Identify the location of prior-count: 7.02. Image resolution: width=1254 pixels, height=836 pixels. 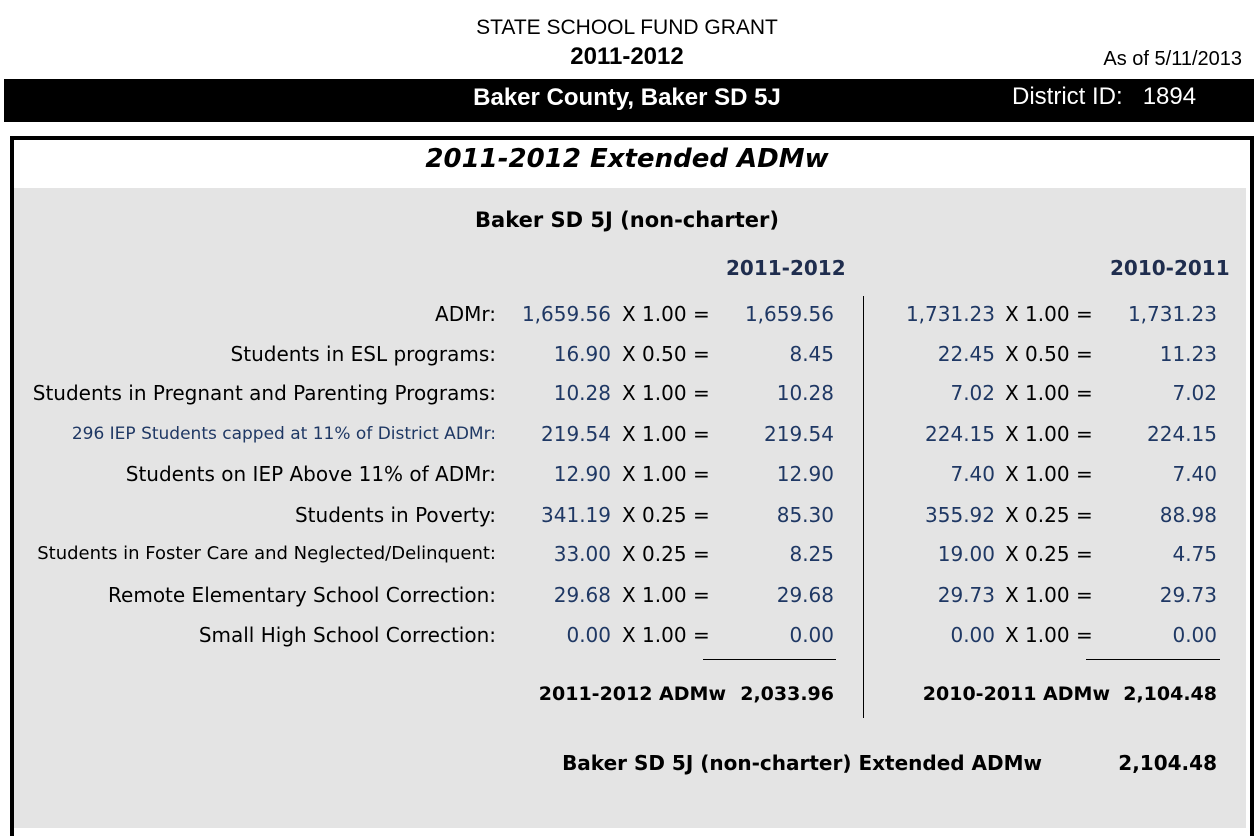
(972, 393).